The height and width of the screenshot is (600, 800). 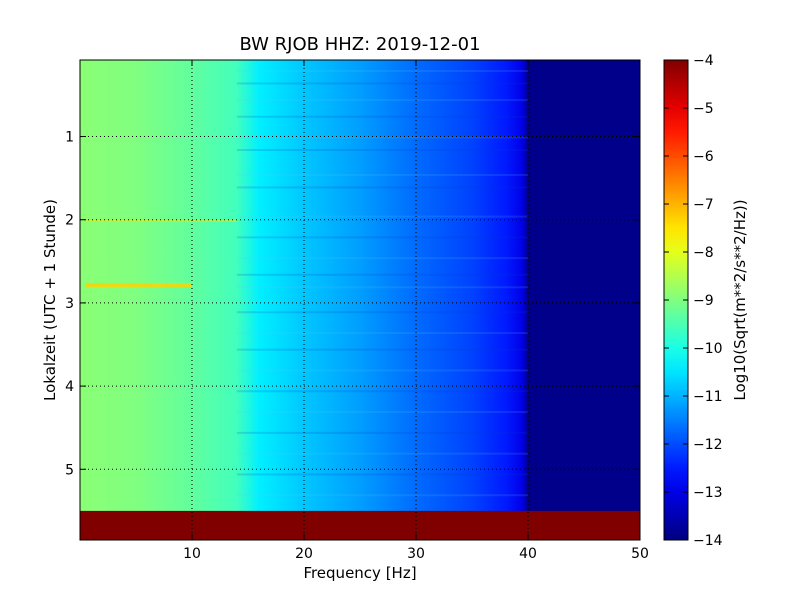 I want to click on colorbar-tick-label: −8, so click(x=703, y=253).